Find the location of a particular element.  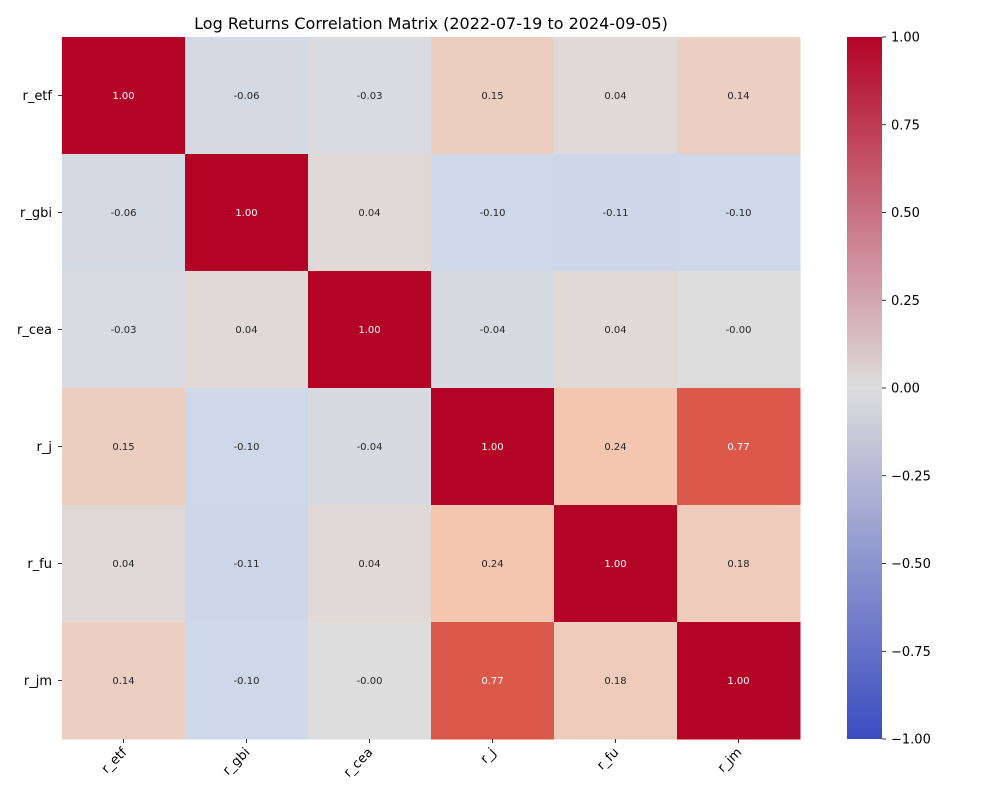

heatmap-cell-r_cea-r_j is located at coordinates (493, 330).